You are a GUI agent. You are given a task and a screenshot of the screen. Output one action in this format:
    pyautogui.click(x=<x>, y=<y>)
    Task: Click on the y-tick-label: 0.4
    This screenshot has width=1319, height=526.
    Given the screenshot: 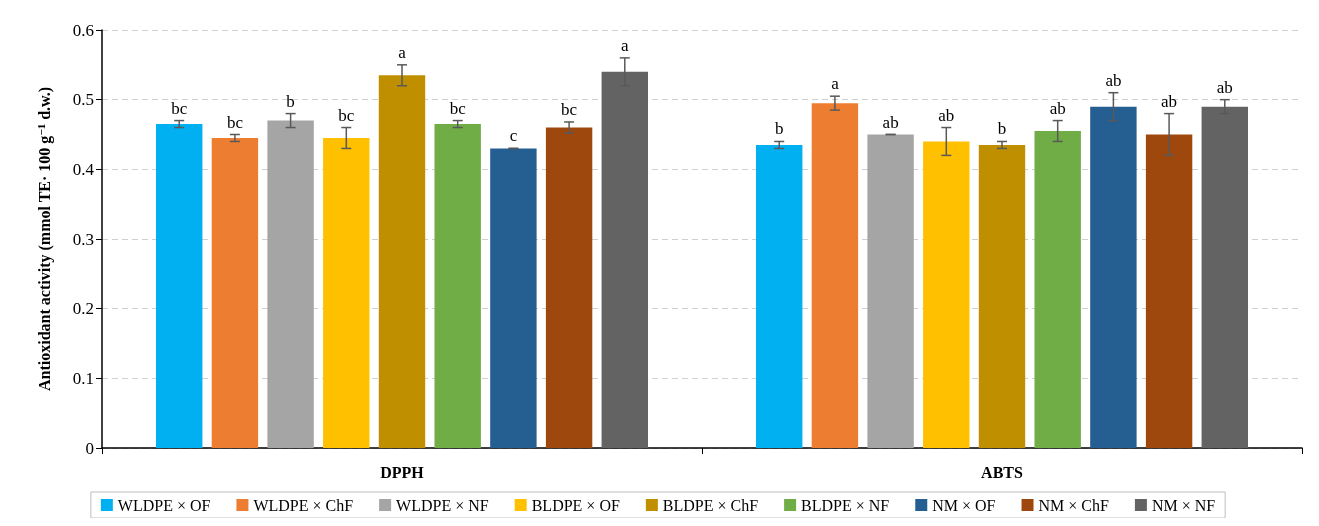 What is the action you would take?
    pyautogui.click(x=83, y=169)
    